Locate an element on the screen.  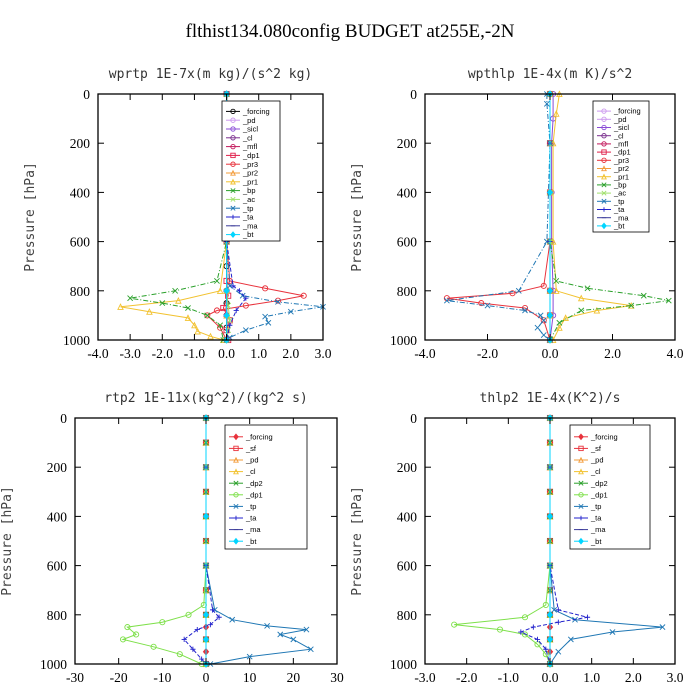
legend: _forcing _sf _pd _cl _dp2 _dp1 _tp _ta _ma _bt is located at coordinates (610, 487).